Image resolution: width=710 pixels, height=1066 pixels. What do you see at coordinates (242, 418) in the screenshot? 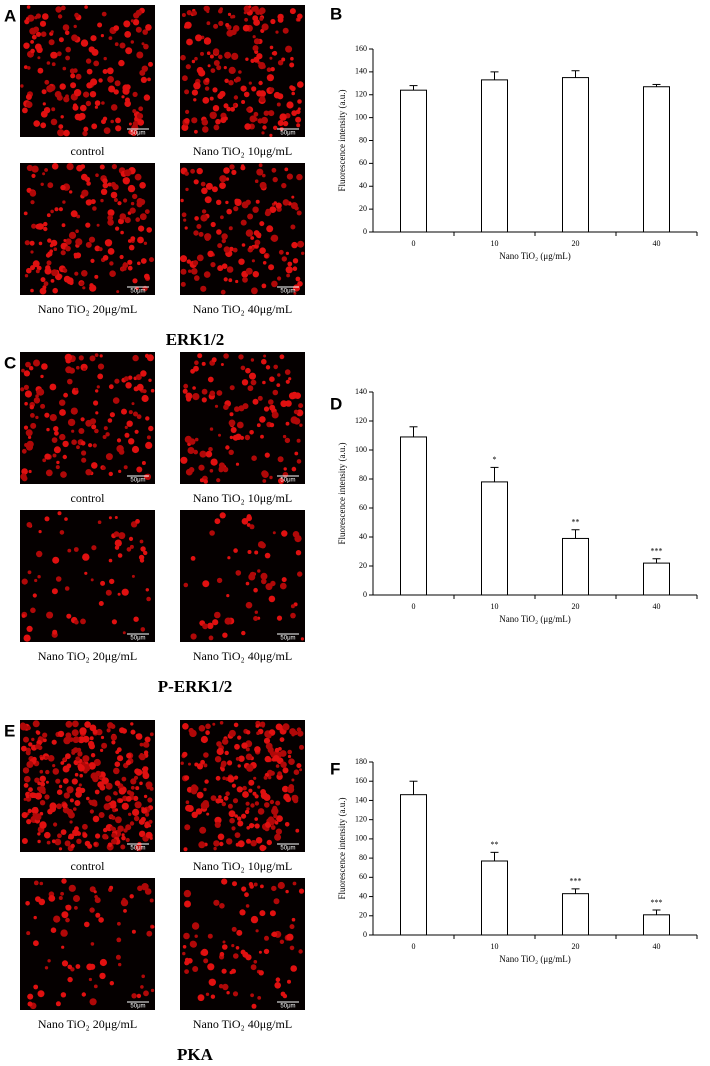
I see `micrograph-bg` at bounding box center [242, 418].